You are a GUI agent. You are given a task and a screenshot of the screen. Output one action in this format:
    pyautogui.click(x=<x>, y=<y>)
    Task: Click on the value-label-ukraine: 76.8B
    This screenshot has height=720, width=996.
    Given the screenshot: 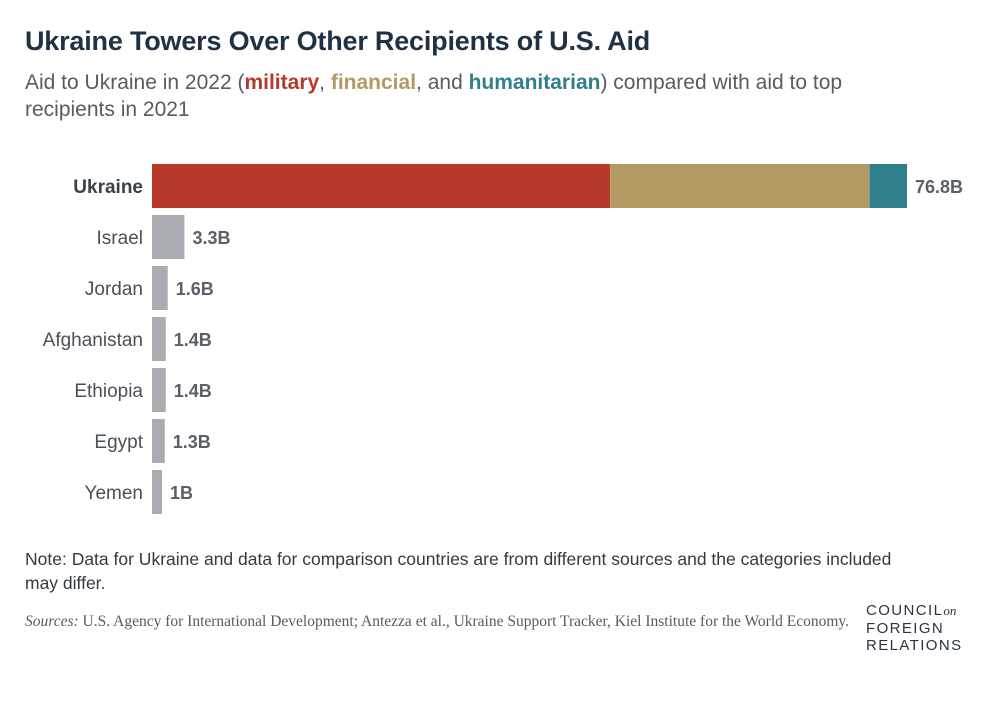 What is the action you would take?
    pyautogui.click(x=939, y=187)
    